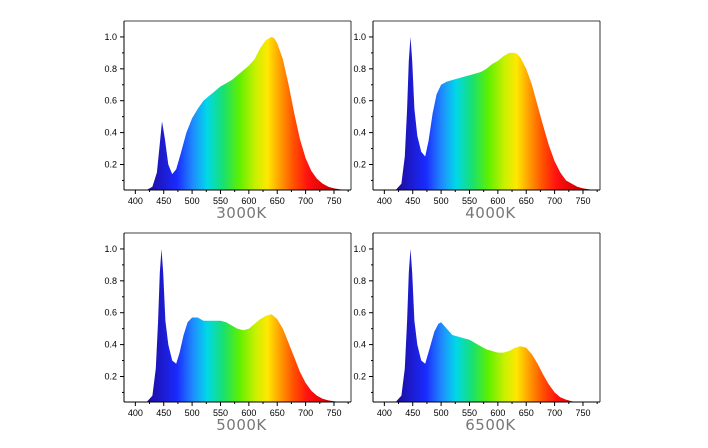 The image size is (708, 448). I want to click on panel-title: 6500K, so click(490, 425).